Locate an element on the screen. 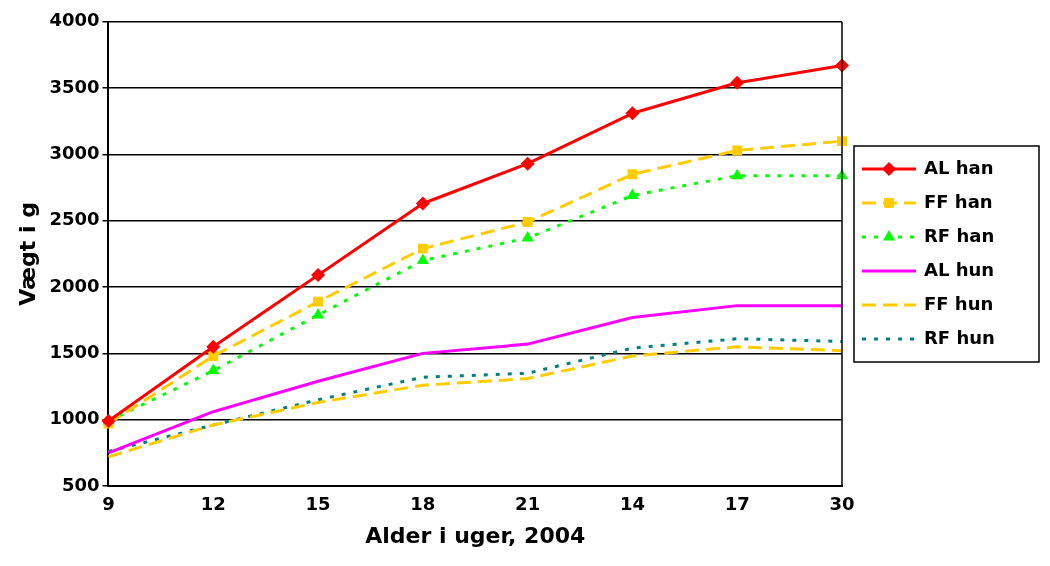 This screenshot has height=566, width=1050. y-tick-label: 4000 is located at coordinates (74, 20).